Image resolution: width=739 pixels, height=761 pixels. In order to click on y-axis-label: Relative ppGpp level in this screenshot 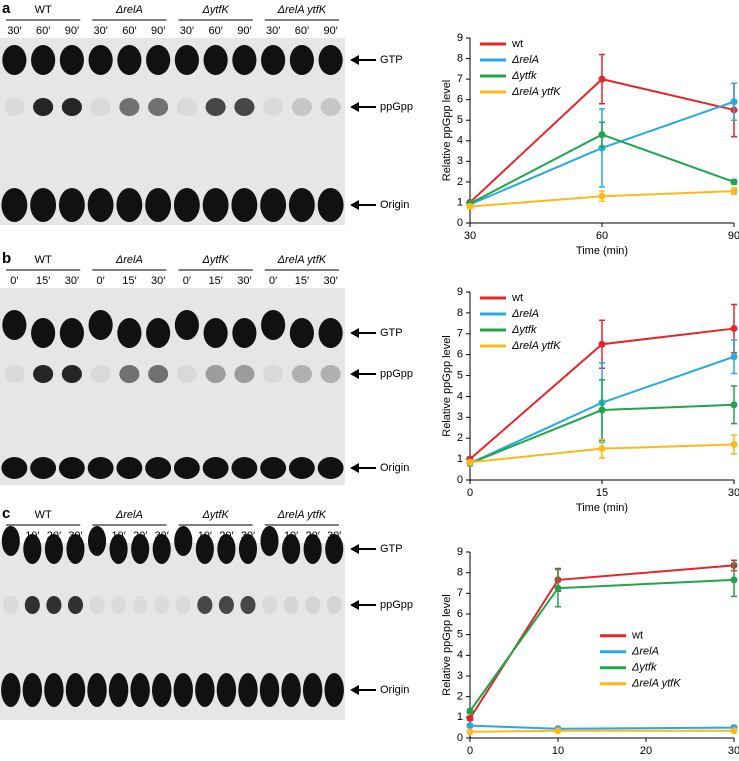, I will do `click(447, 386)`.